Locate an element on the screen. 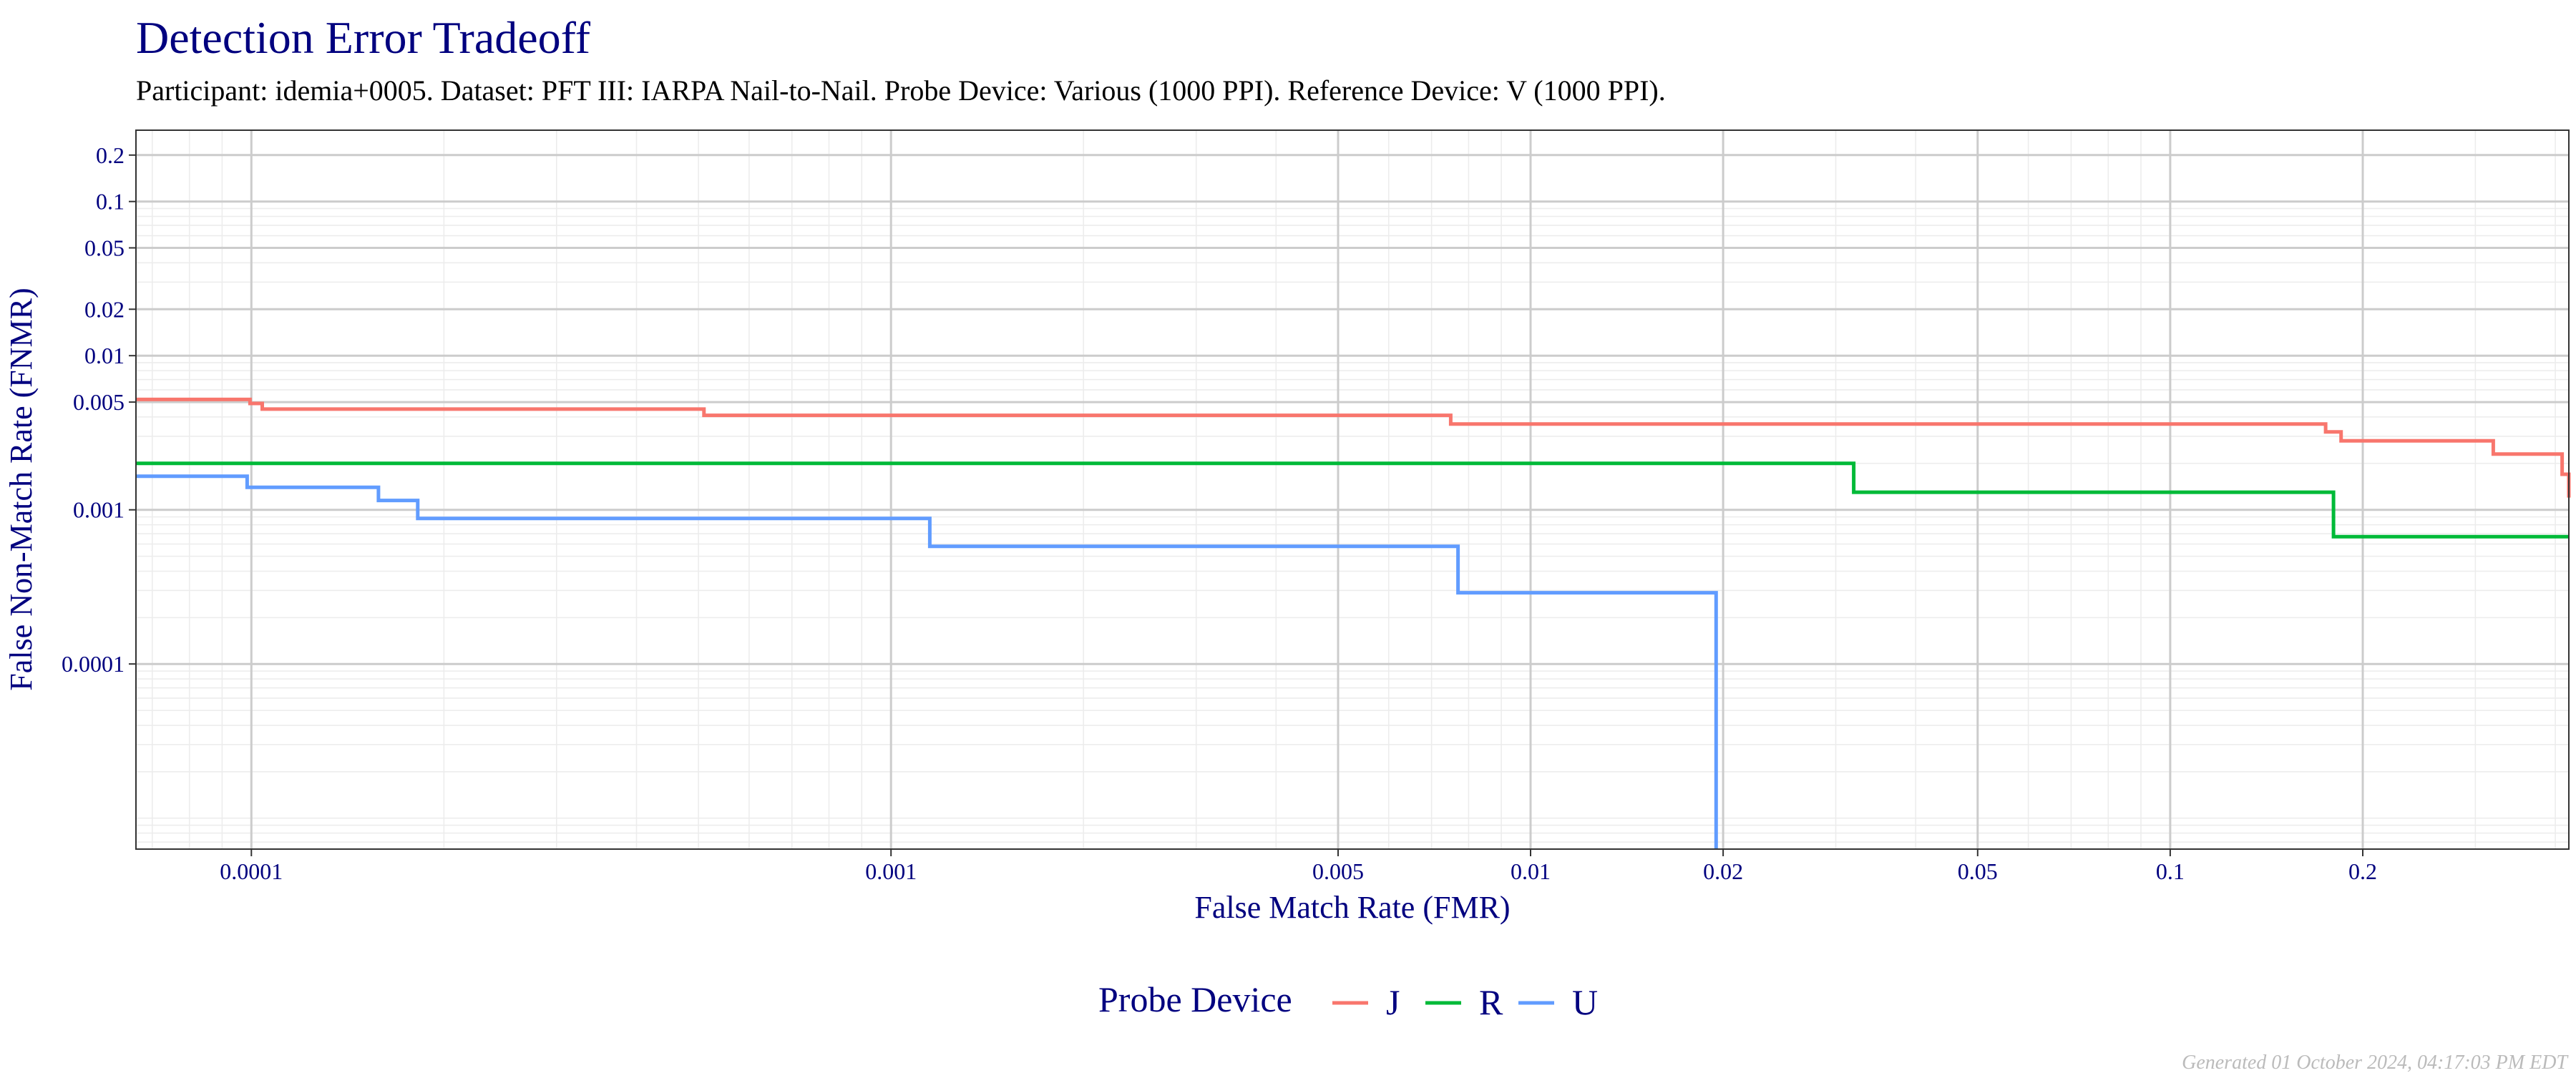  y-tick-label-4: 0.02 is located at coordinates (104, 309).